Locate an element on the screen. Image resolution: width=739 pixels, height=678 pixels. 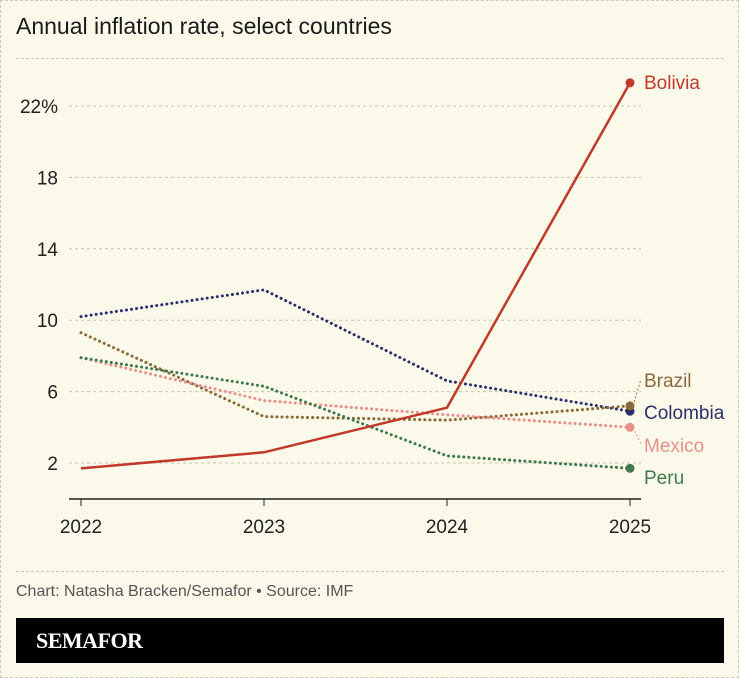
end-point-peru is located at coordinates (630, 468).